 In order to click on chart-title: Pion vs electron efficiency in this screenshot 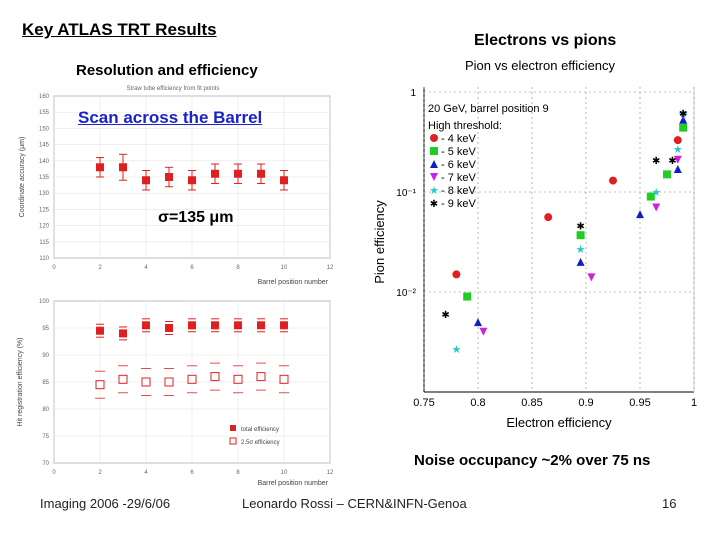, I will do `click(540, 65)`.